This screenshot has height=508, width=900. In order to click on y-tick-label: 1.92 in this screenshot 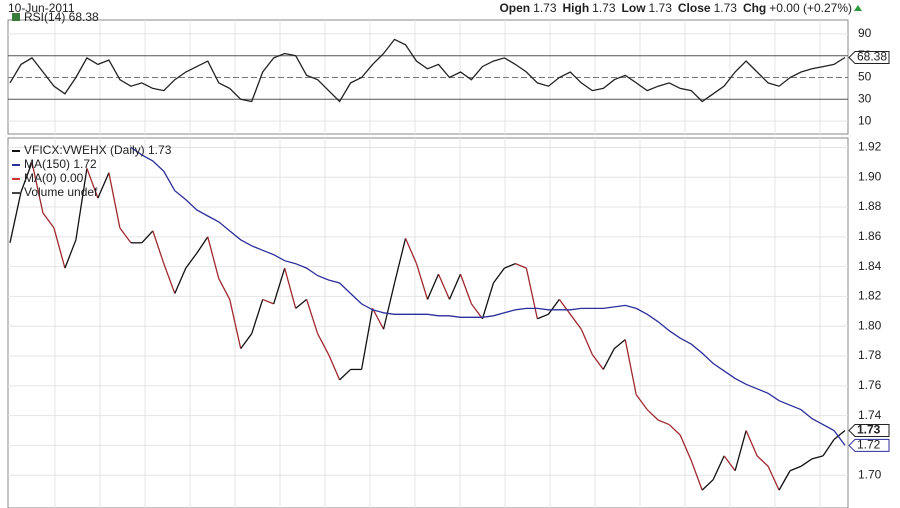, I will do `click(870, 147)`.